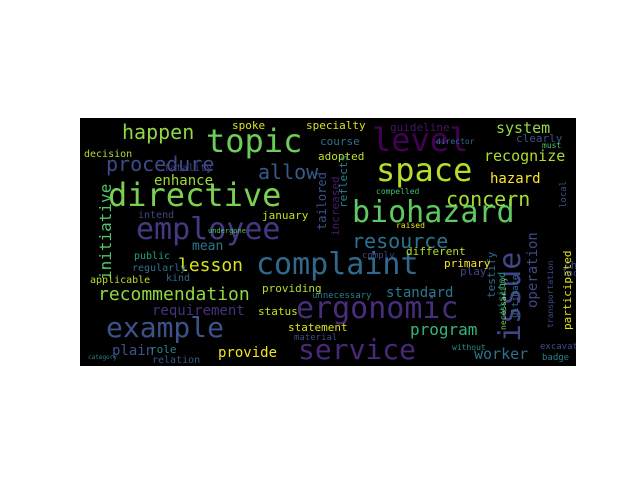  I want to click on word-january: january, so click(285, 215).